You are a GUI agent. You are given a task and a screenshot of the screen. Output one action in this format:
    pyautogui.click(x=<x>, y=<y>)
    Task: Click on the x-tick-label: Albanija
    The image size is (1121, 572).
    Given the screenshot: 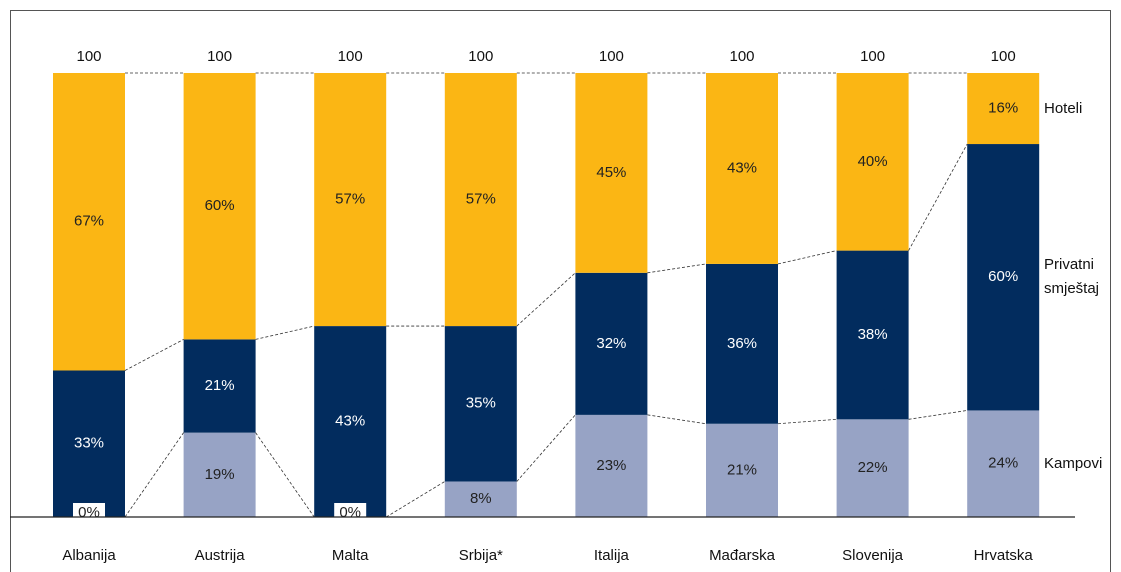 What is the action you would take?
    pyautogui.click(x=89, y=555)
    